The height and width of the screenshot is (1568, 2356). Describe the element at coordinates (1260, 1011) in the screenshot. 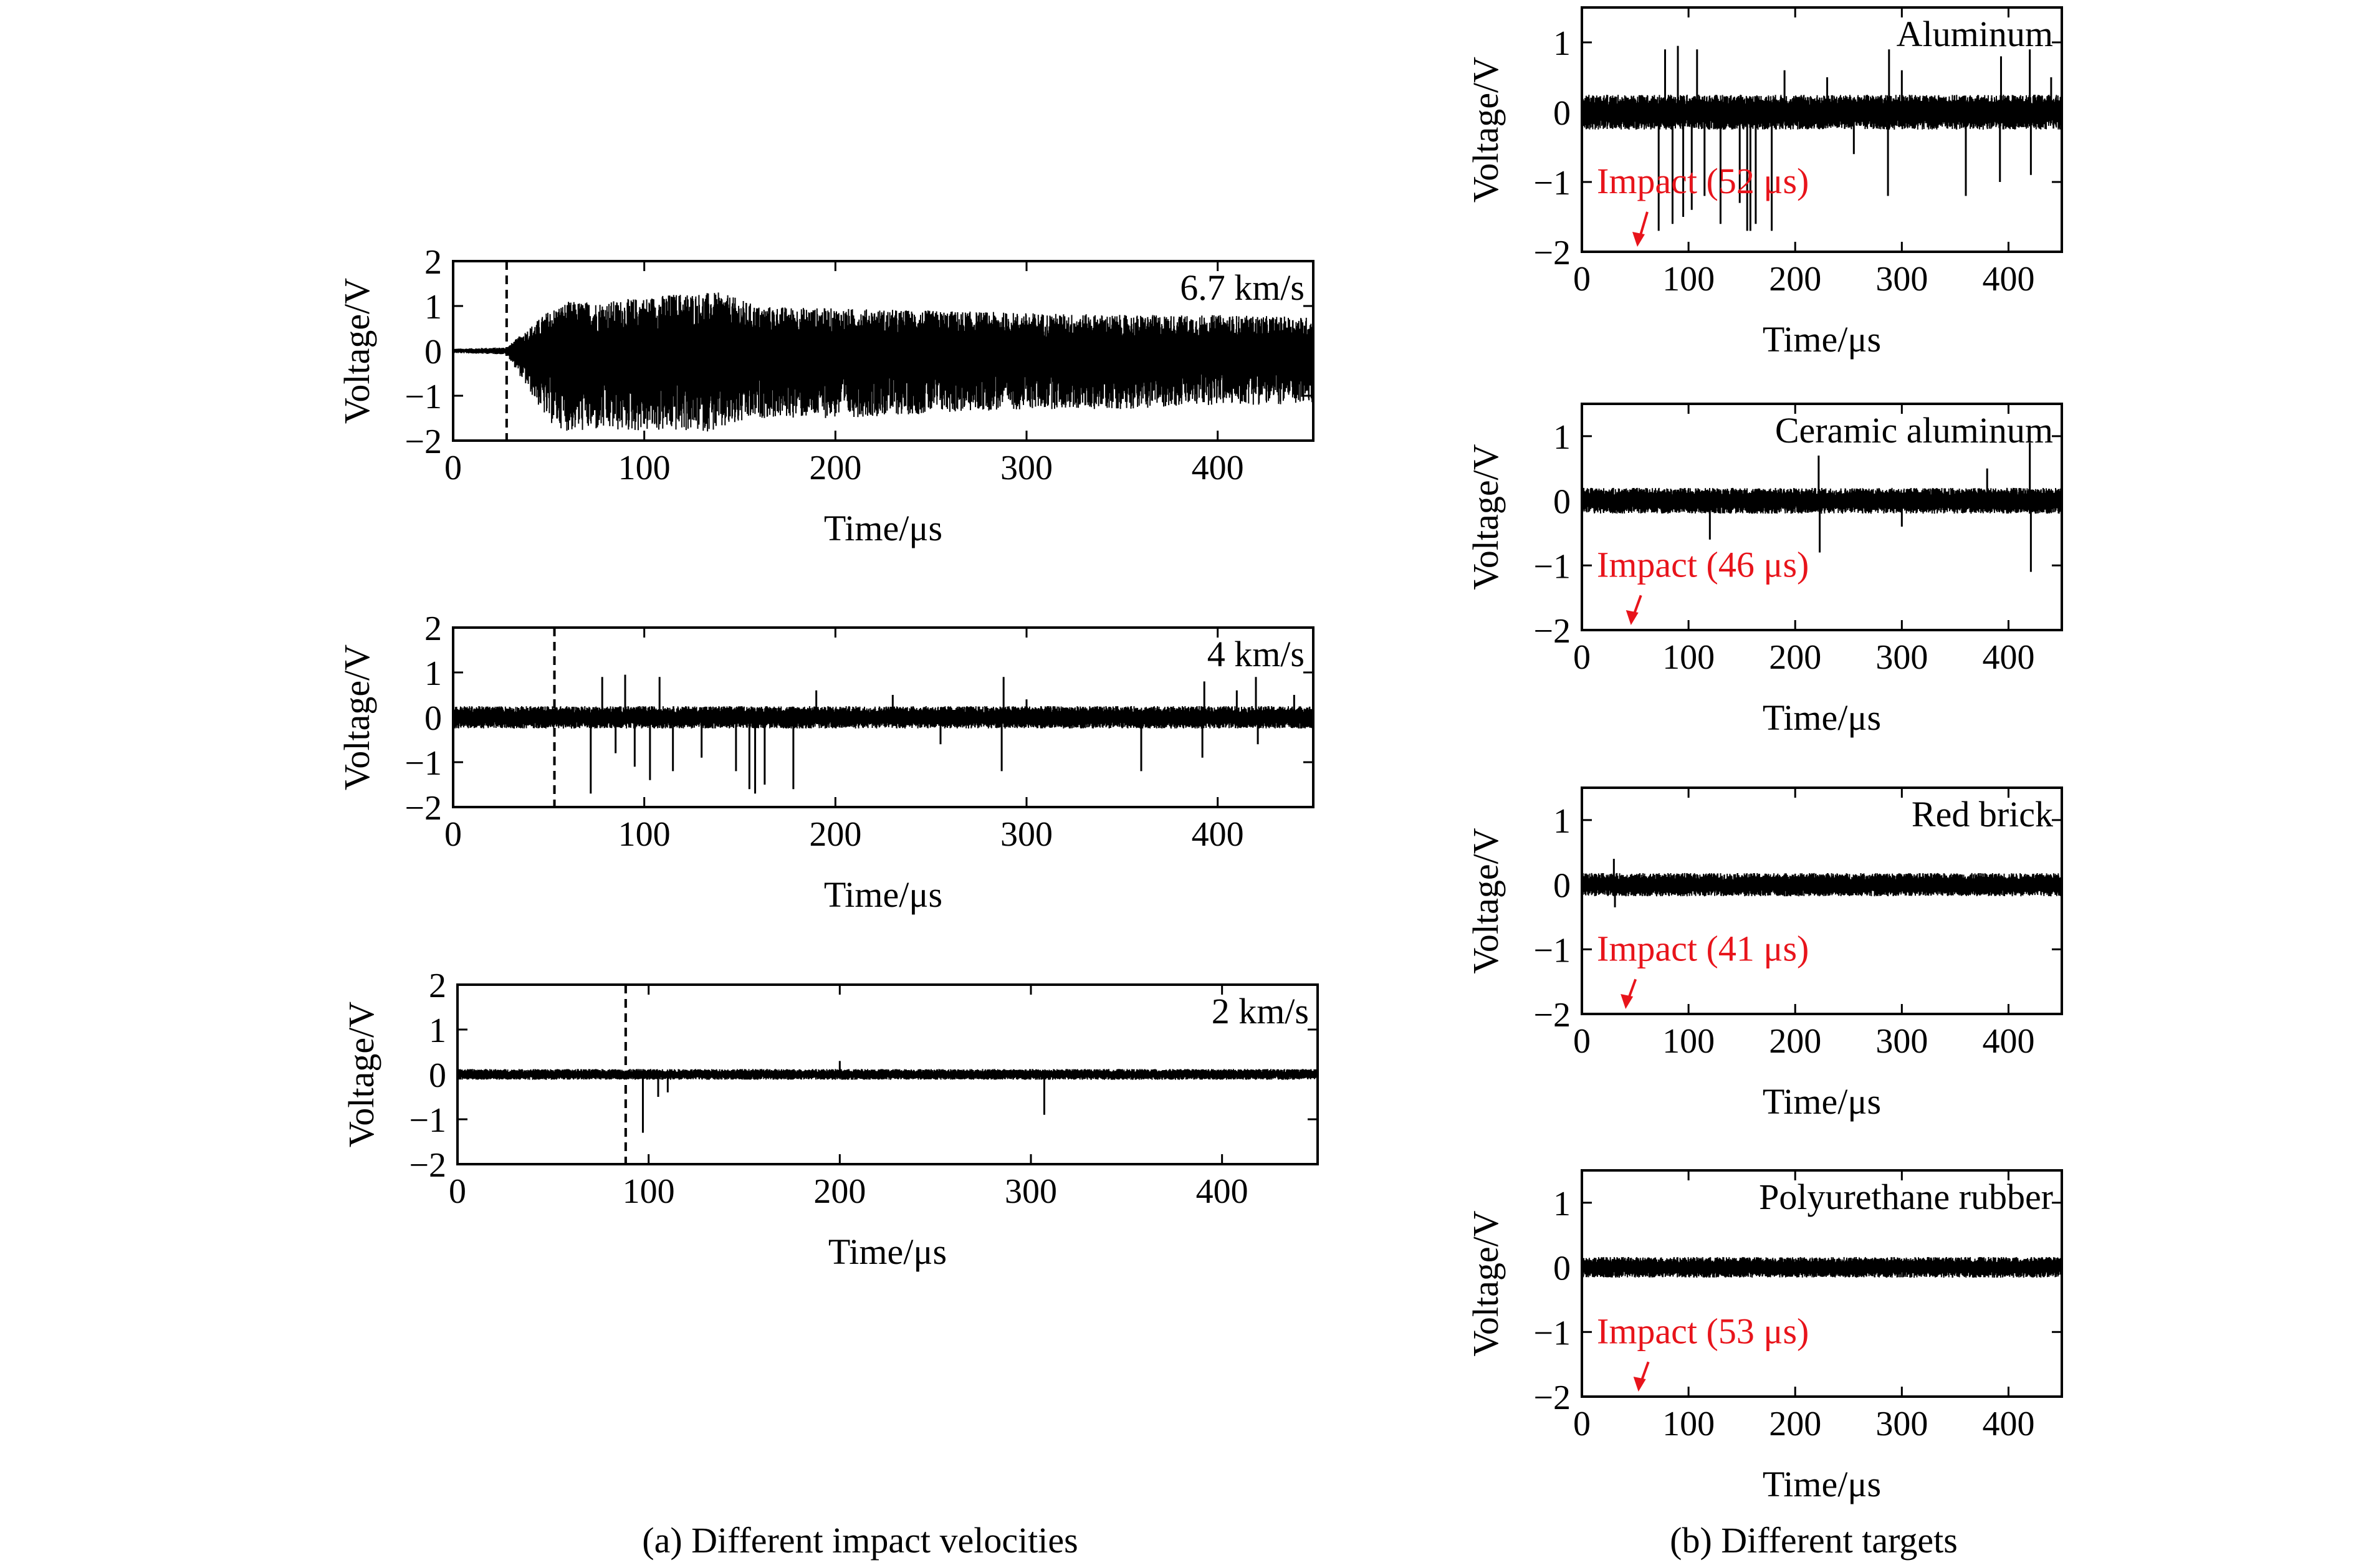

I see `panel-label: 2 km/s` at that location.